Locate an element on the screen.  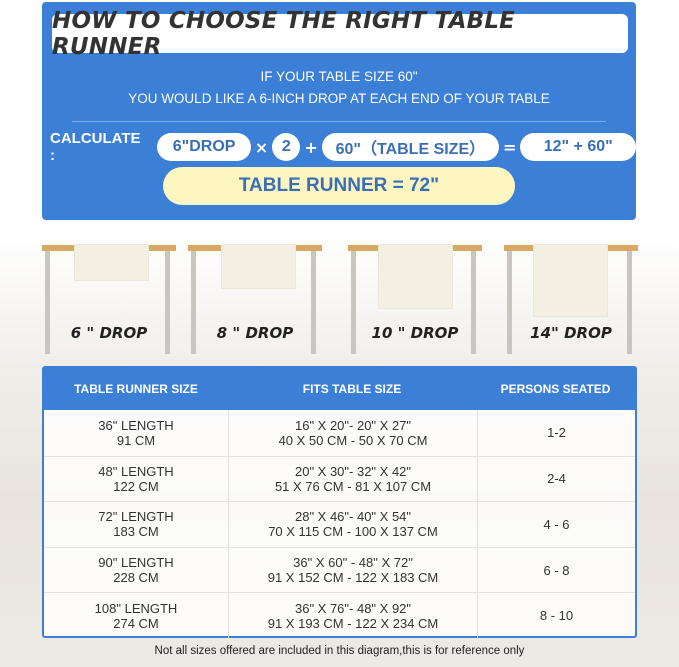
persons-seated: 1-2 is located at coordinates (556, 433).